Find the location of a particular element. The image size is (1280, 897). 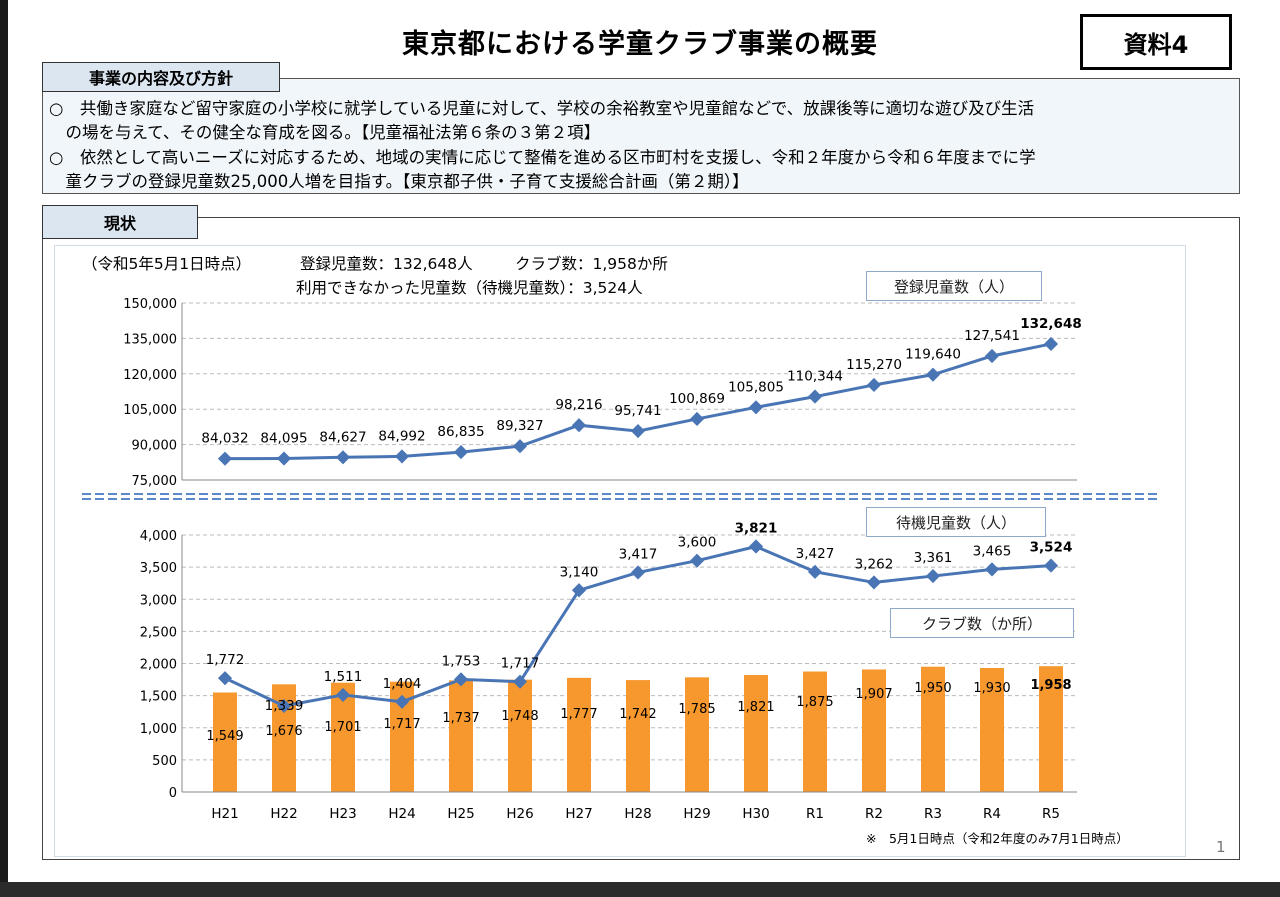

club-data-label: 1,676 is located at coordinates (283, 731).